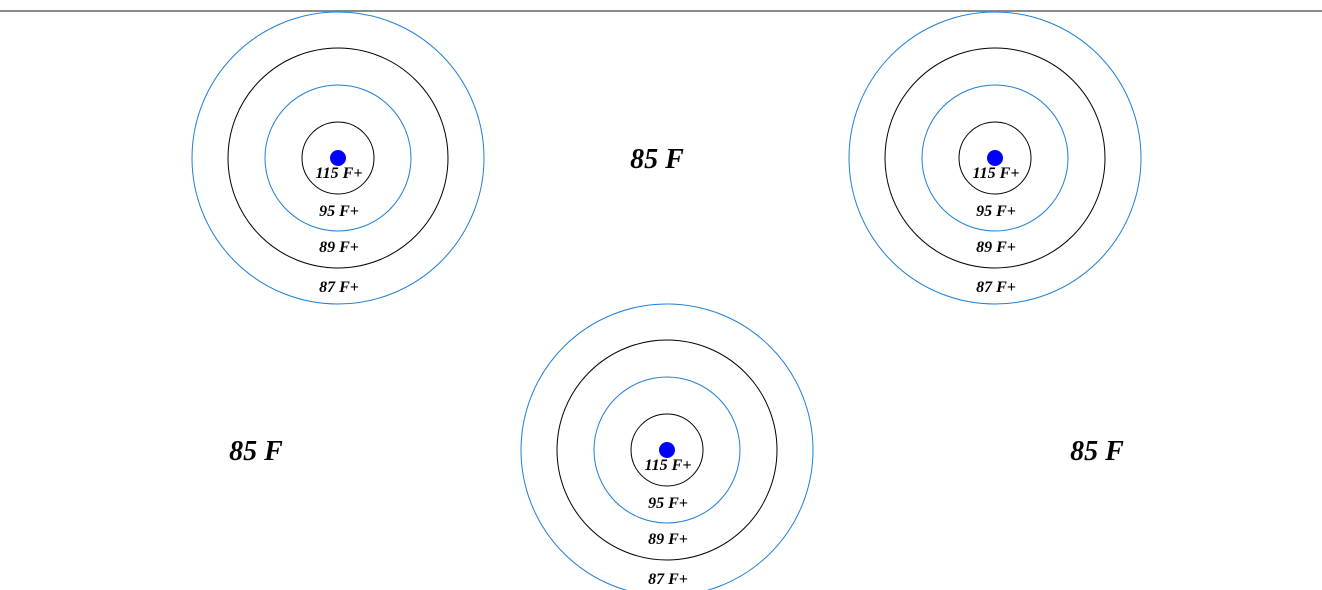 The width and height of the screenshot is (1322, 590). What do you see at coordinates (256, 451) in the screenshot?
I see `ambient-temp-label-bottom-left: 85 F` at bounding box center [256, 451].